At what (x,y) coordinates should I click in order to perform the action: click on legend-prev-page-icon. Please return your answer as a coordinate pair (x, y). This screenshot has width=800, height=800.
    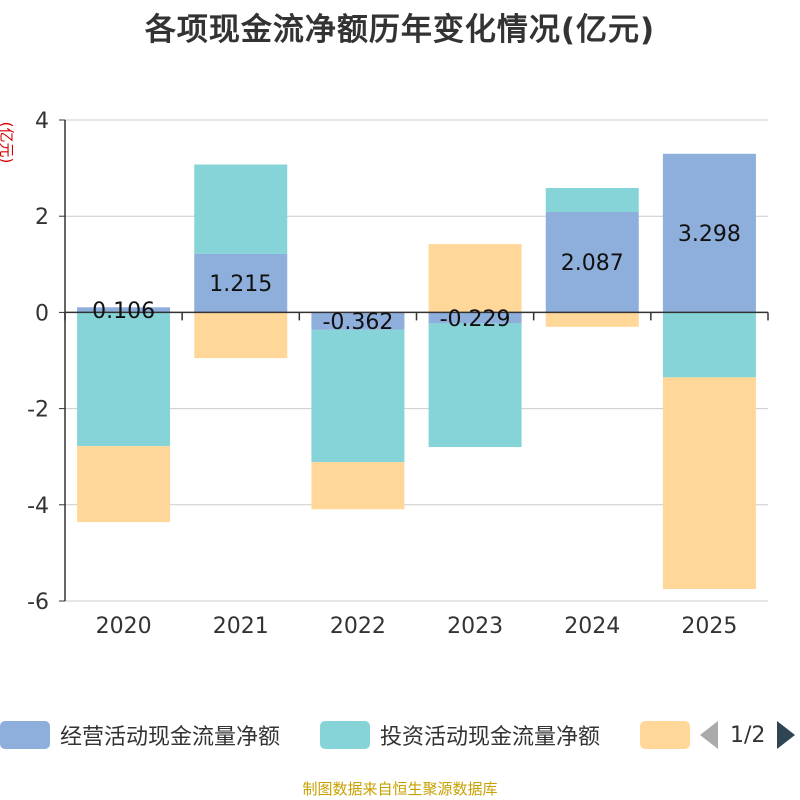
    Looking at the image, I should click on (709, 735).